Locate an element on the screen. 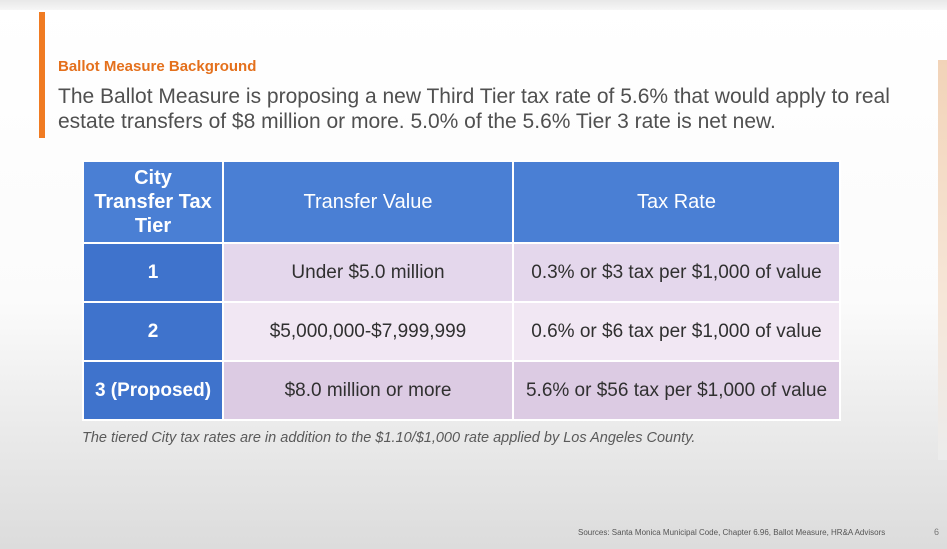  top-toolbar-strip is located at coordinates (473, 5).